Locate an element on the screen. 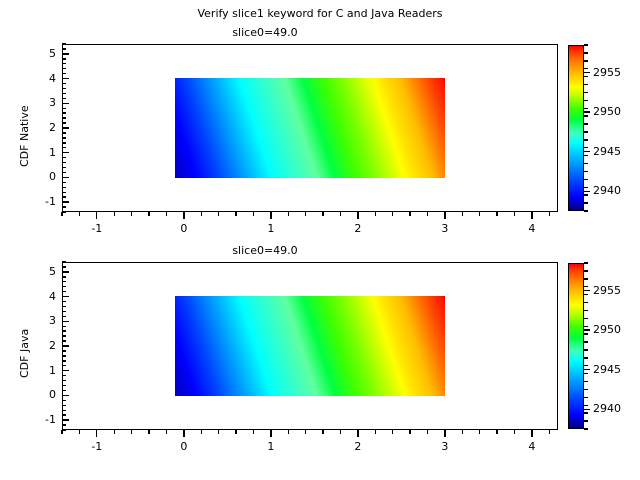  panel1-y-ticklabel: 4 is located at coordinates (52, 78).